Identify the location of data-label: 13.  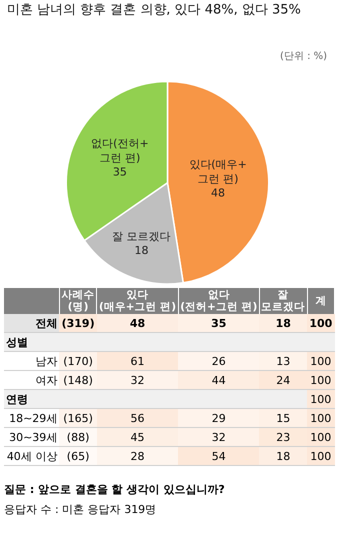
(283, 361).